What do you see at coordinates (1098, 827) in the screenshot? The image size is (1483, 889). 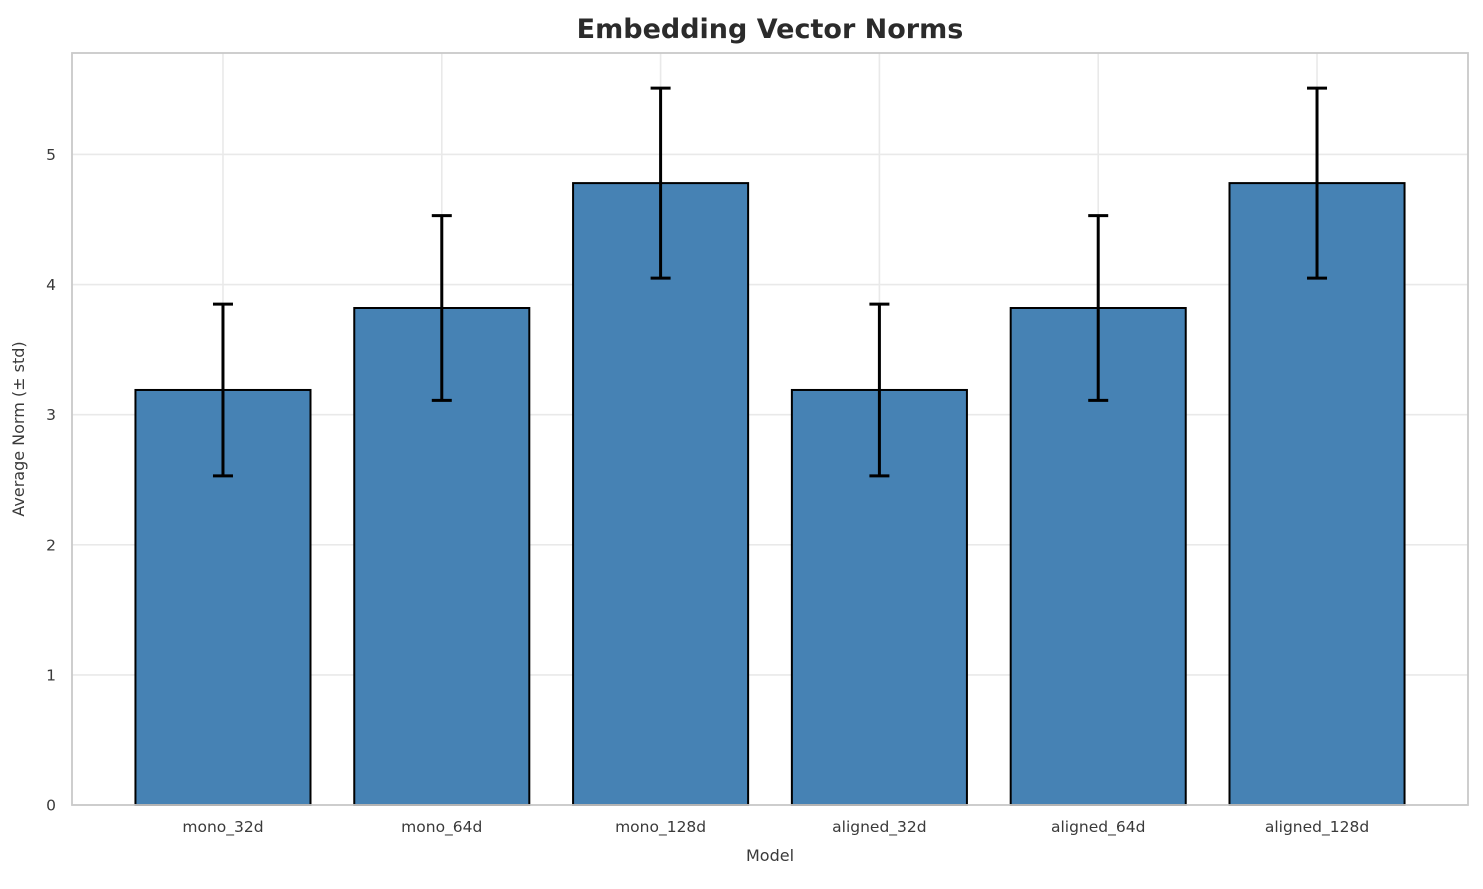 I see `x-tick-label: aligned_64d` at bounding box center [1098, 827].